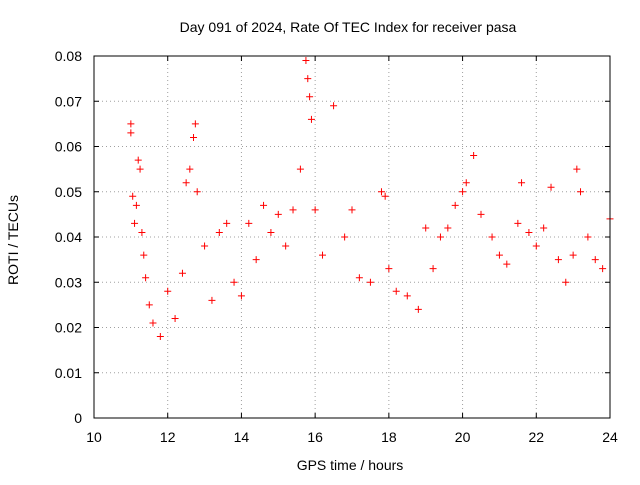 Image resolution: width=640 pixels, height=485 pixels. I want to click on x-tick-label: 14, so click(242, 437).